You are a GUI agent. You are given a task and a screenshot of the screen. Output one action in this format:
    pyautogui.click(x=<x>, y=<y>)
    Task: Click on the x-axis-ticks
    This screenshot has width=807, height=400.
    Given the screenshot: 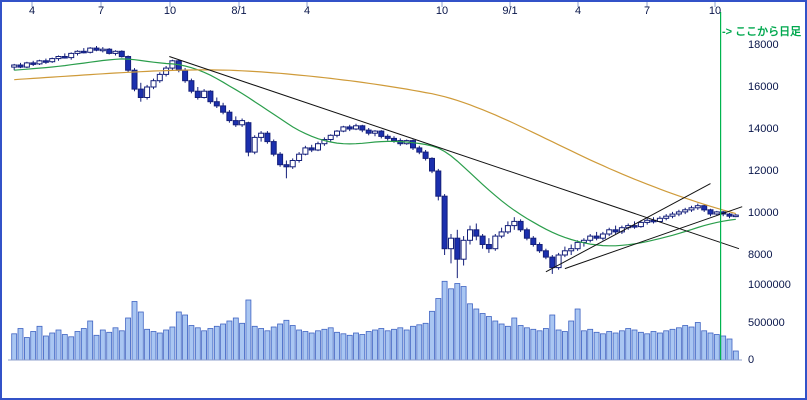 What is the action you would take?
    pyautogui.click(x=373, y=4)
    